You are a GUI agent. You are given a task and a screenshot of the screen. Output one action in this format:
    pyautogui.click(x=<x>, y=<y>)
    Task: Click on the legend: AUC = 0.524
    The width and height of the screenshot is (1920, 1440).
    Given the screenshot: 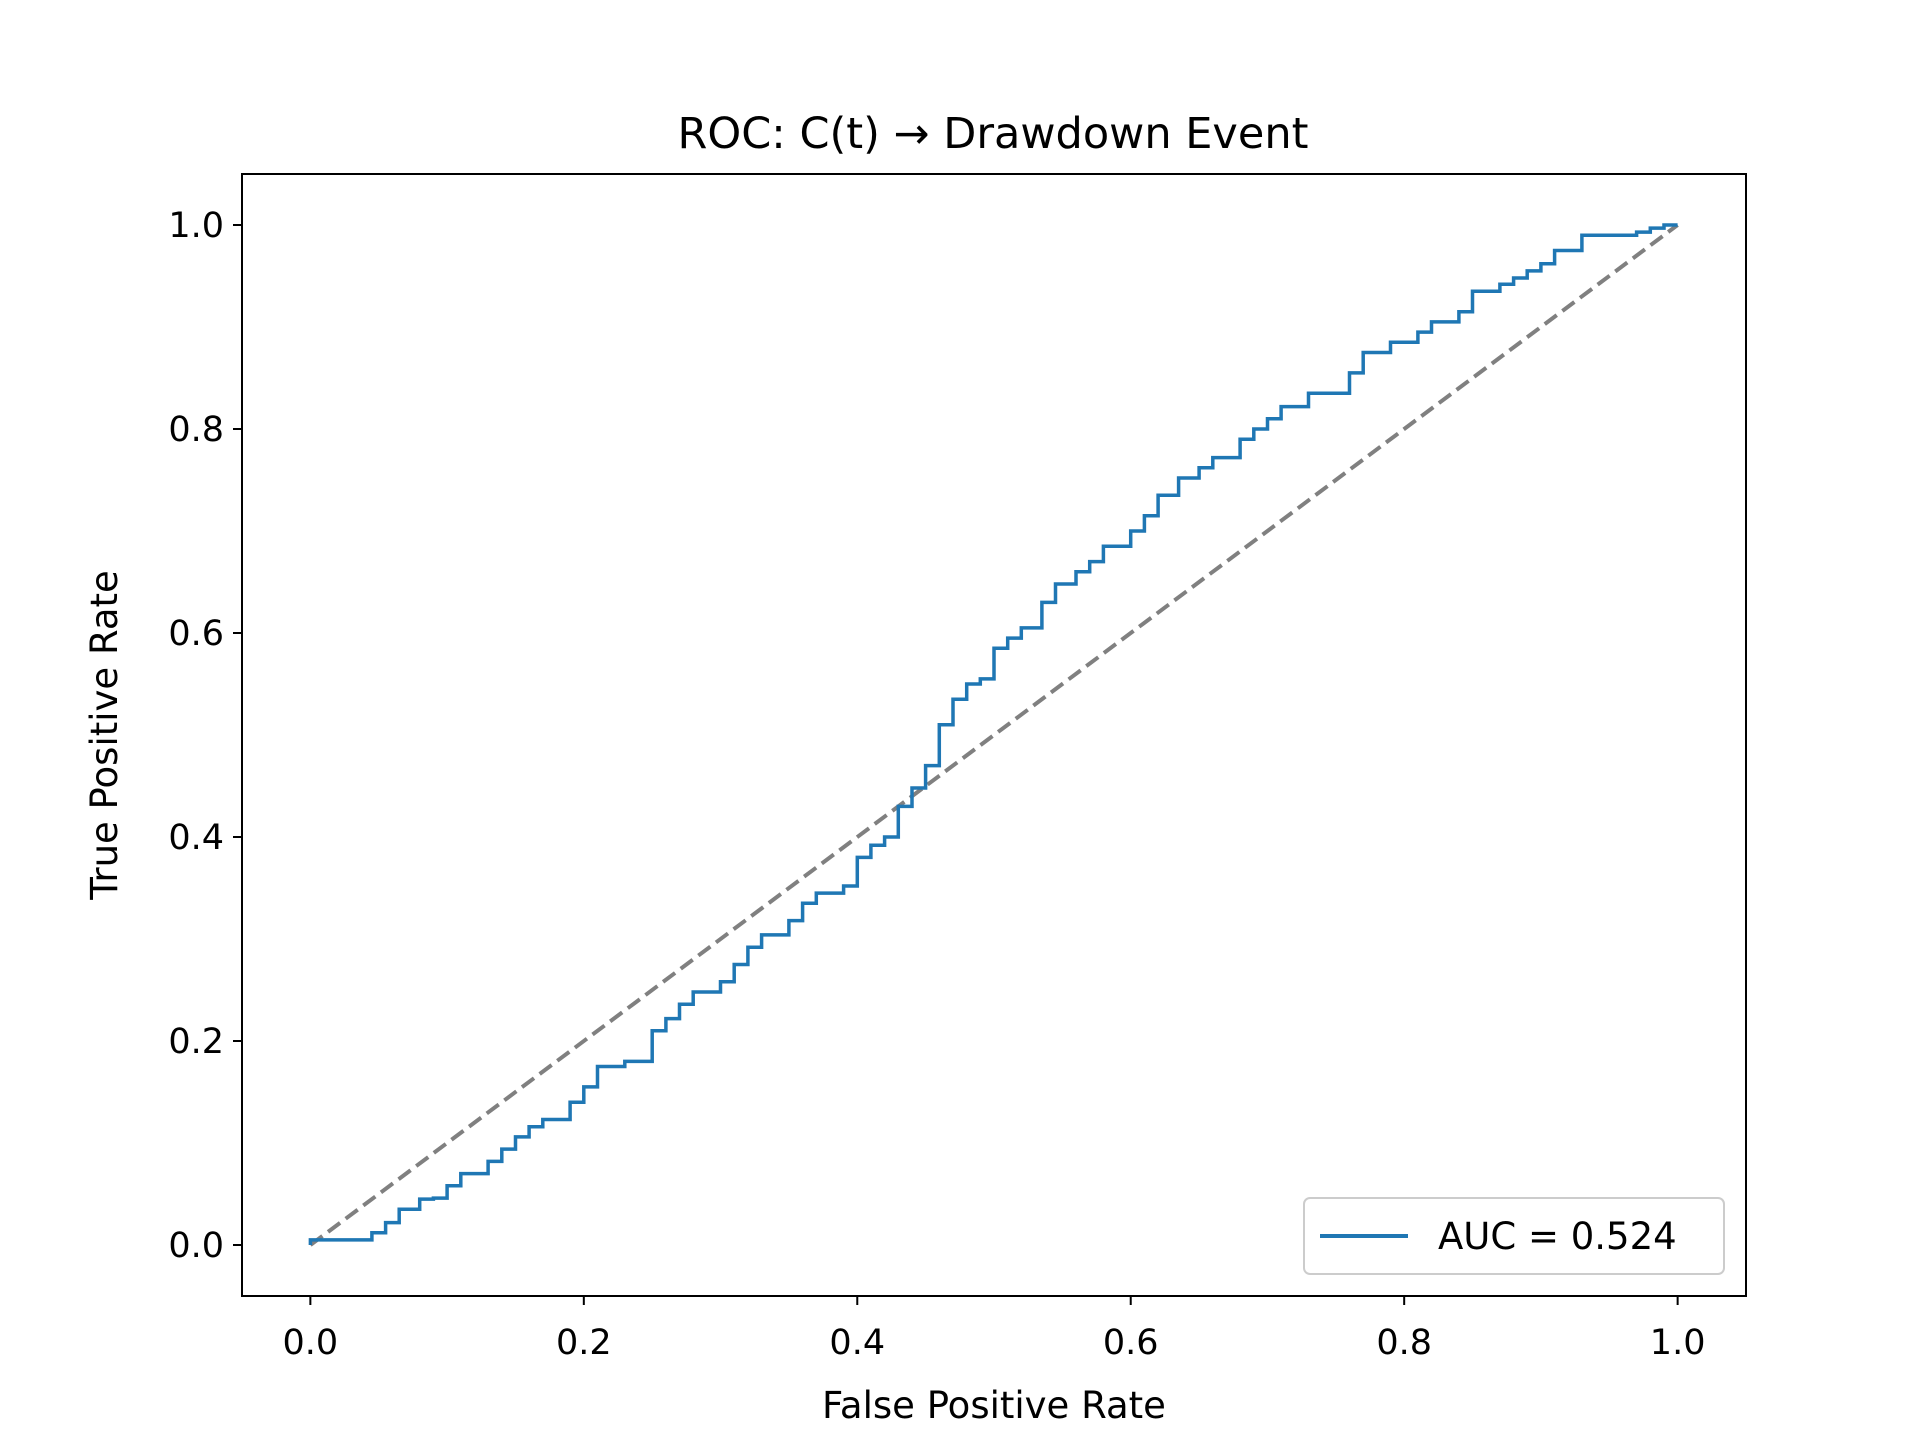 What is the action you would take?
    pyautogui.click(x=1514, y=1236)
    